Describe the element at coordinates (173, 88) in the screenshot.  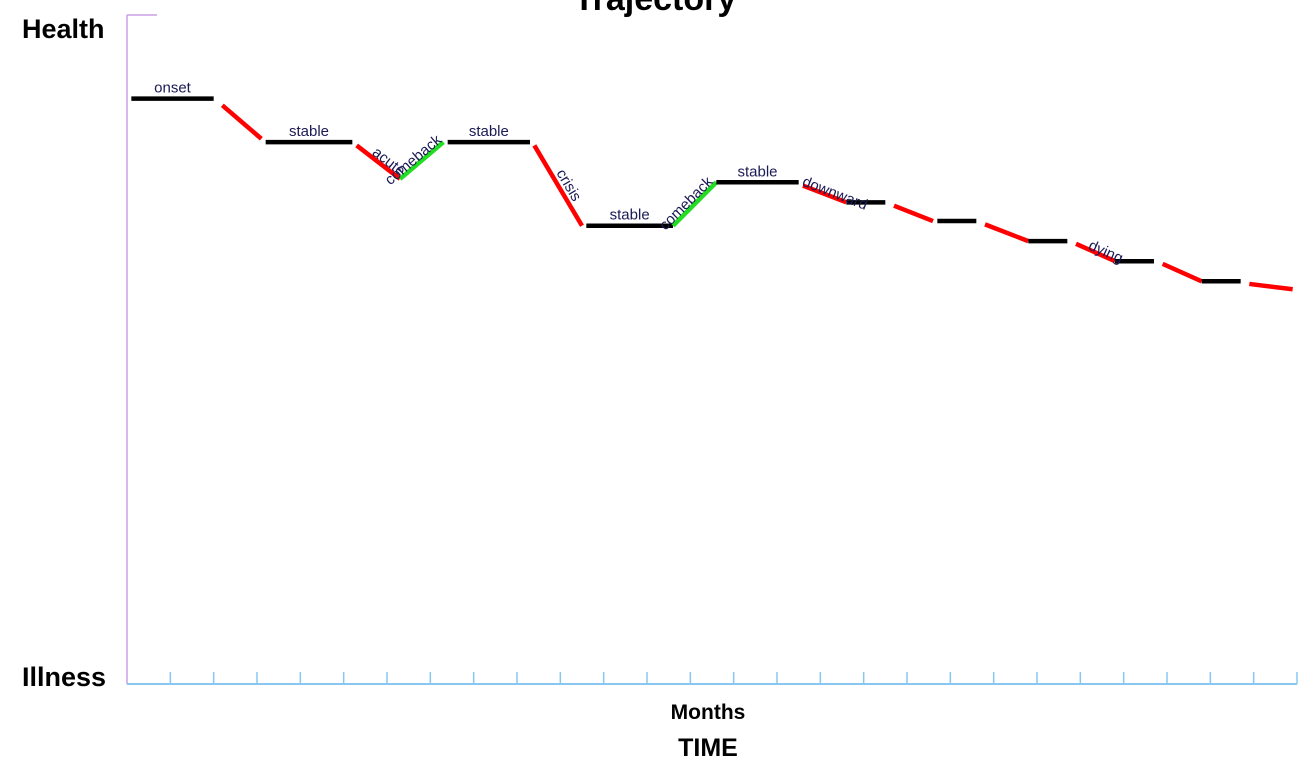
I see `segment-label-onset: onset` at that location.